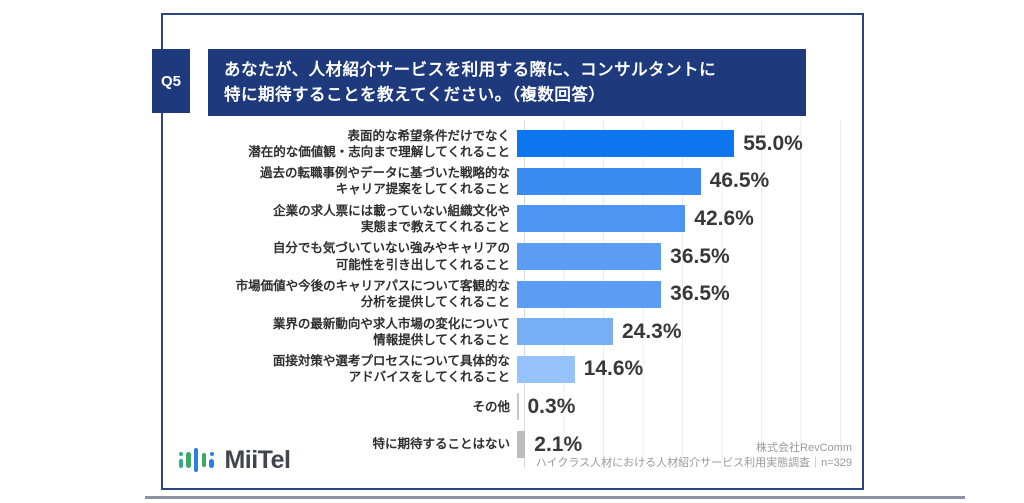  Describe the element at coordinates (340, 294) in the screenshot. I see `category-label: 市場価値や今後のキャリアパスについて客観的な分析を提供してくれること` at that location.